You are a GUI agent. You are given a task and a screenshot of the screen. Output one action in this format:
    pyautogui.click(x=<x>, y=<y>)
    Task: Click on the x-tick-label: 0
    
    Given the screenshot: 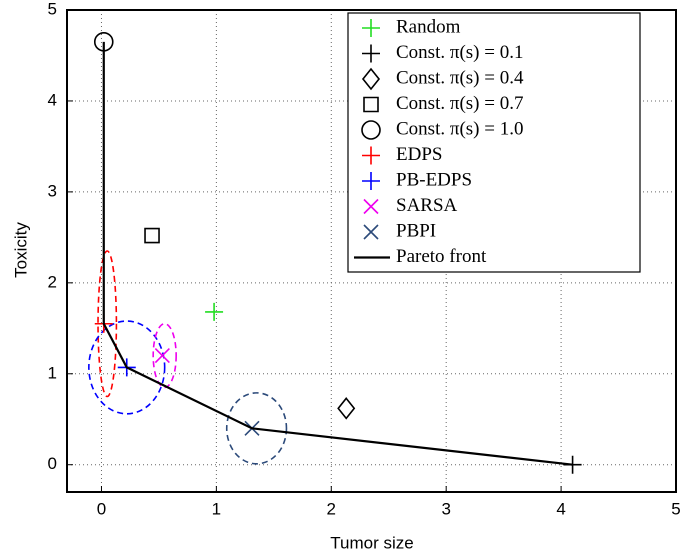 What is the action you would take?
    pyautogui.click(x=101, y=508)
    